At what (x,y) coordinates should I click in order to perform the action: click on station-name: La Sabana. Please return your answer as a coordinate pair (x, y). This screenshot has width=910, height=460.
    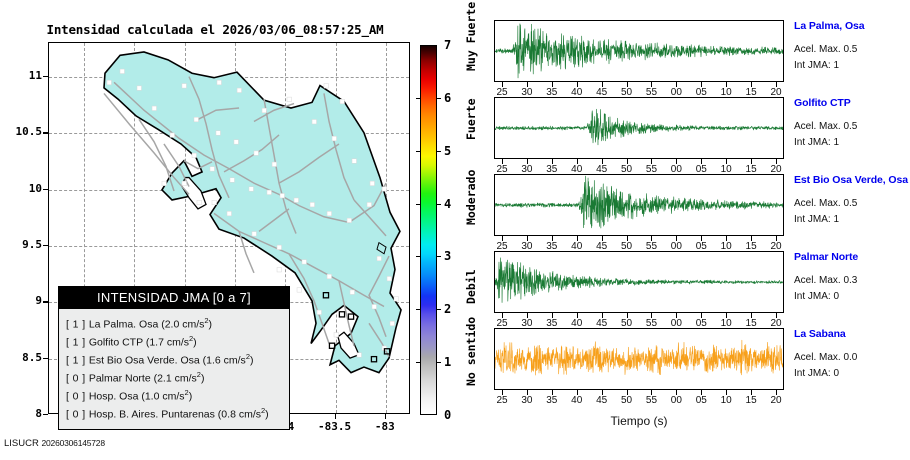
    Looking at the image, I should click on (820, 334).